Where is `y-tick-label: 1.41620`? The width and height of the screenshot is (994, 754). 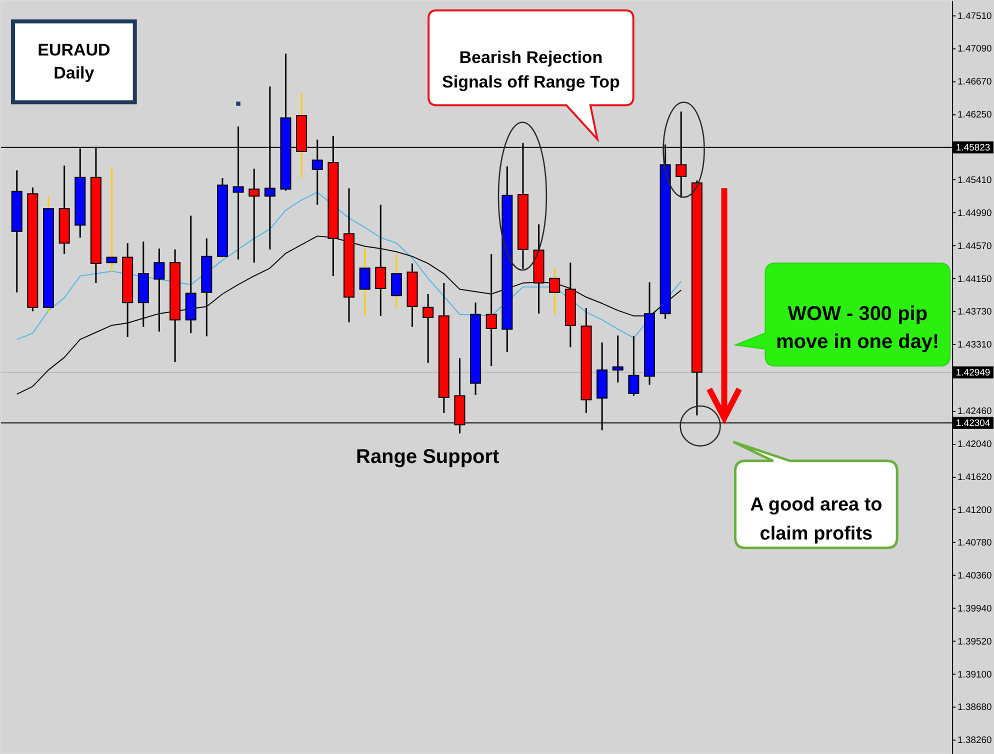
y-tick-label: 1.41620 is located at coordinates (975, 477).